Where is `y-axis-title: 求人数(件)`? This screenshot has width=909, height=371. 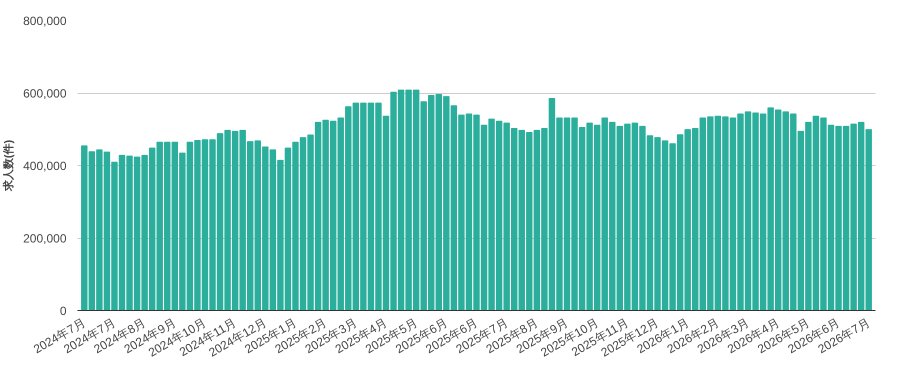 y-axis-title: 求人数(件) is located at coordinates (9, 166).